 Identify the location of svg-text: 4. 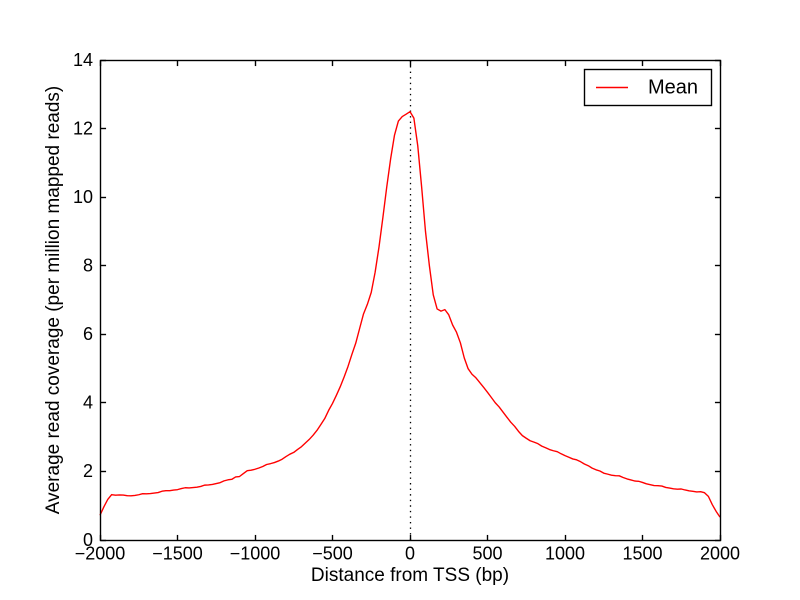
(88, 403).